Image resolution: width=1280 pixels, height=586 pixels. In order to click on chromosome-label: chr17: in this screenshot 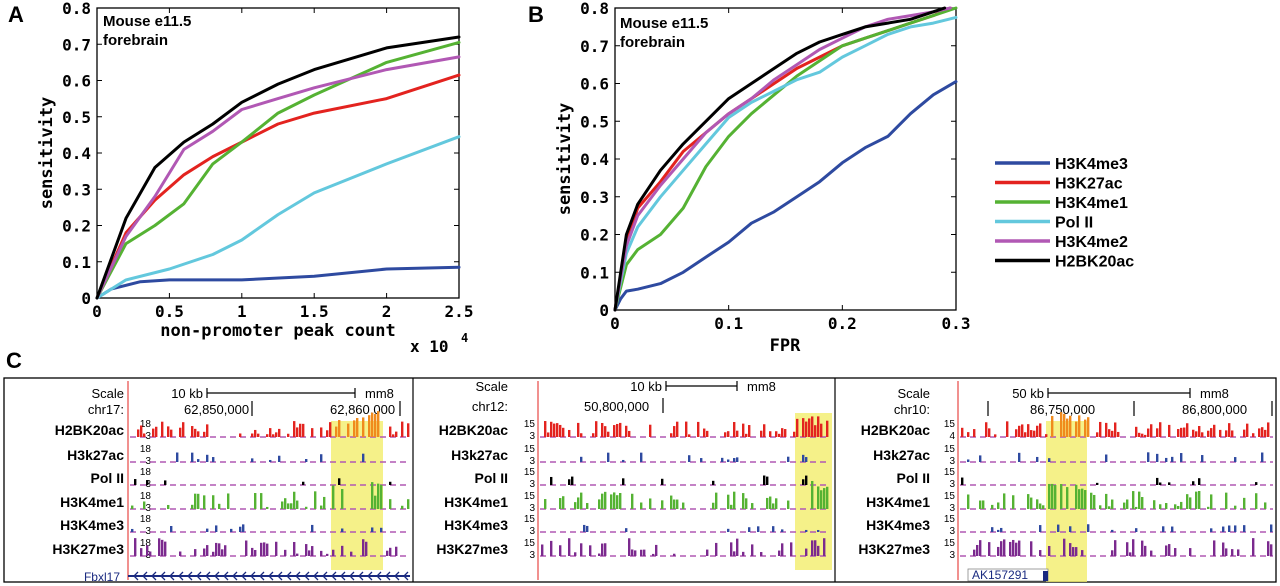, I will do `click(106, 409)`.